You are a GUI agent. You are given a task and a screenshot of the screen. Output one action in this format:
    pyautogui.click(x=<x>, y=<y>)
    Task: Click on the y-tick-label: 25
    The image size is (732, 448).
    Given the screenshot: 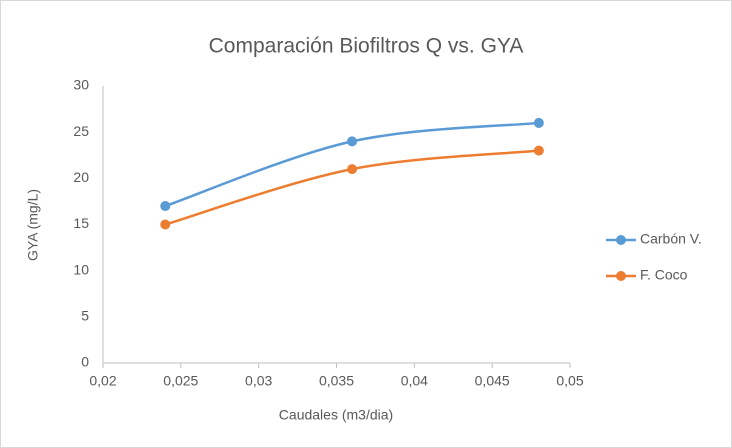 What is the action you would take?
    pyautogui.click(x=81, y=131)
    